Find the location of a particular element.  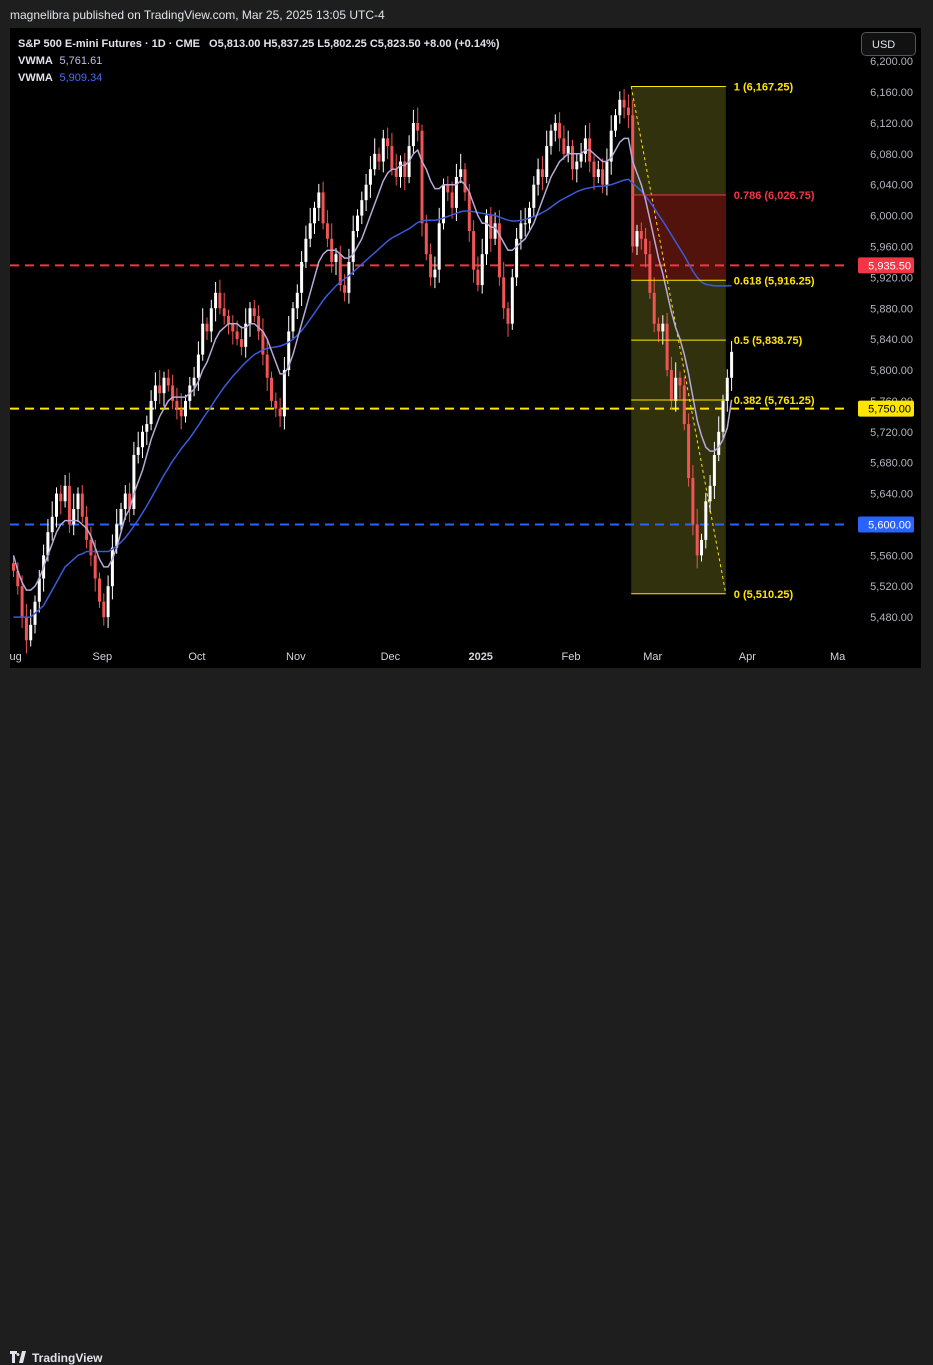

level-tag-label-1: 5,750.00 is located at coordinates (889, 410).